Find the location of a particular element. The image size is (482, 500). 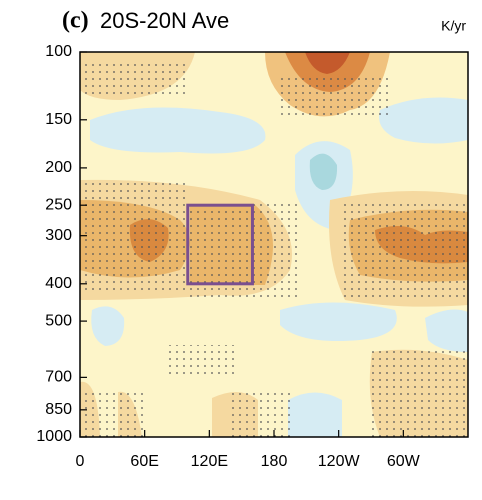

y-tick-label: 1000 is located at coordinates (54, 436).